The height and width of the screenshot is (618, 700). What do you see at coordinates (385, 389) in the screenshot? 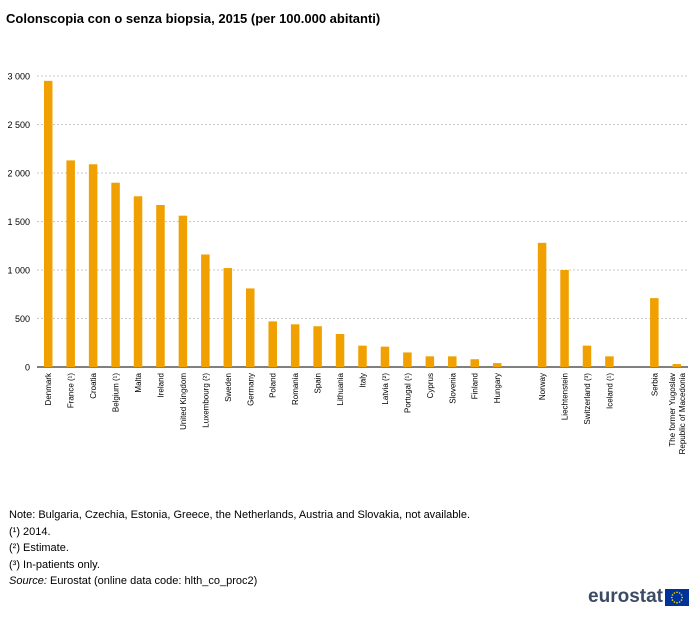
I see `x-tick-label: Latvia (²)` at bounding box center [385, 389].